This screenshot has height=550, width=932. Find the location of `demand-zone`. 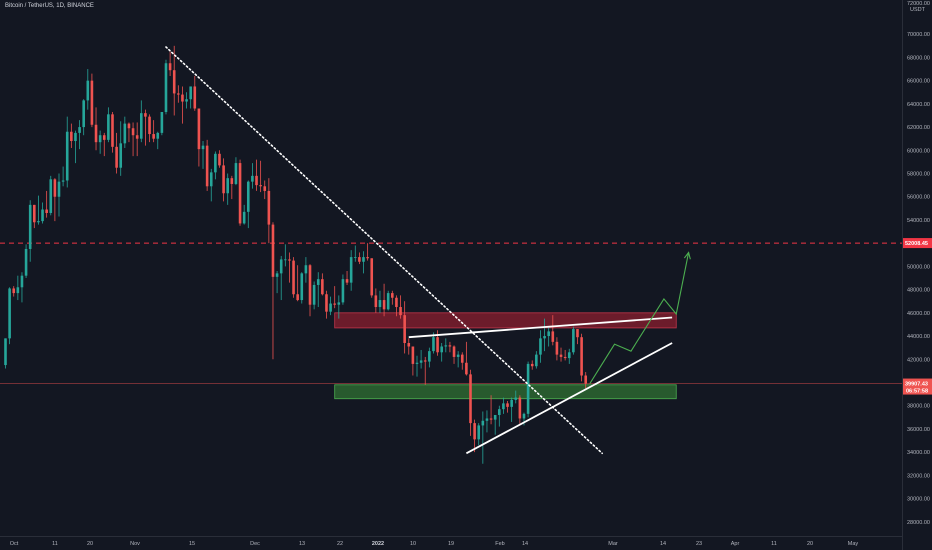

demand-zone is located at coordinates (505, 392).